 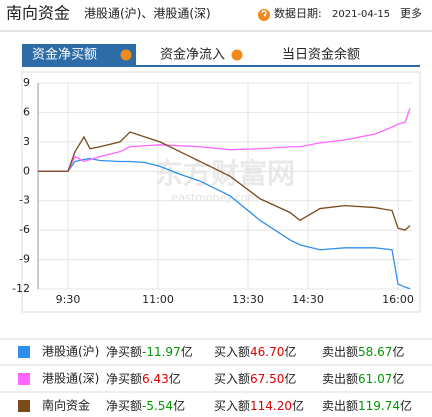 I want to click on x-tick-label: 11:00, so click(x=158, y=299).